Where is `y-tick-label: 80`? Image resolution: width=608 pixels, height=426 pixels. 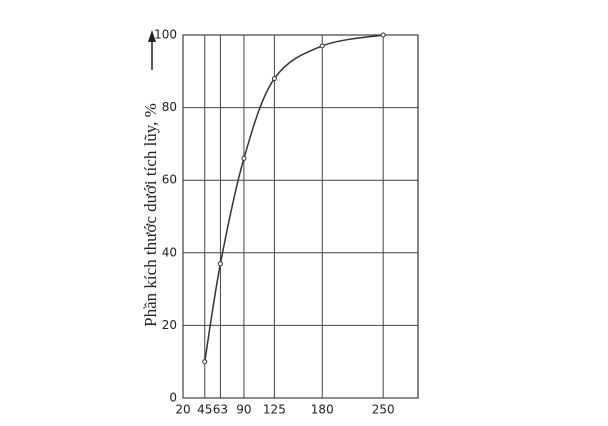 y-tick-label: 80 is located at coordinates (169, 107).